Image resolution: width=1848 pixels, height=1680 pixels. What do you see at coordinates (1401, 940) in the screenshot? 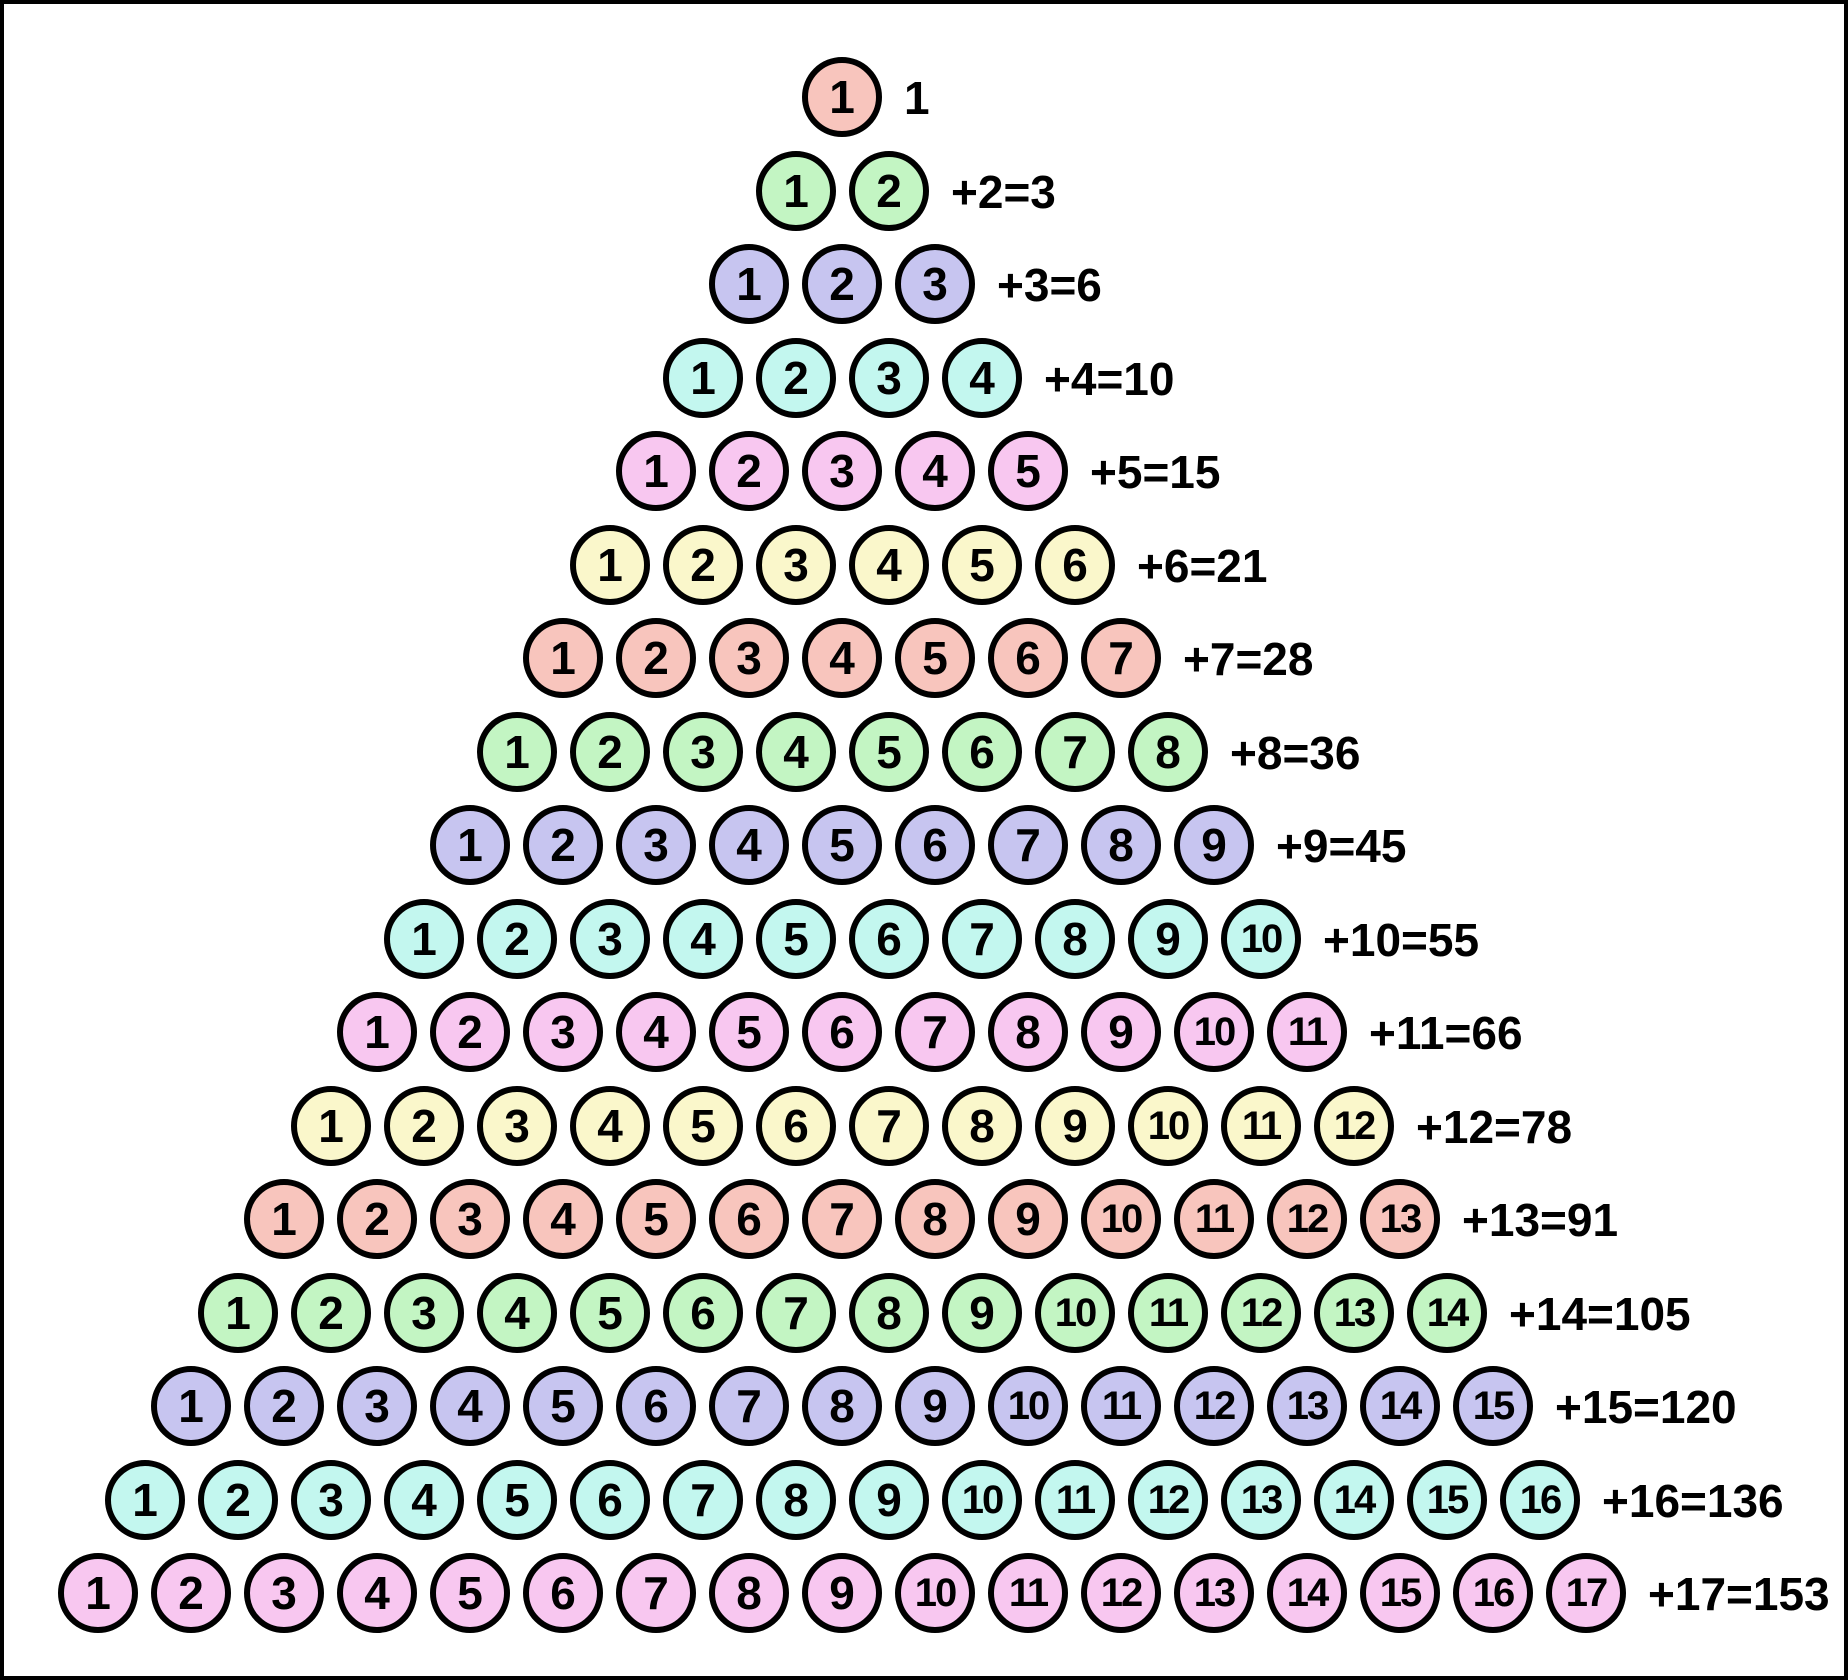
I see `row-sum-label: +10=55` at bounding box center [1401, 940].